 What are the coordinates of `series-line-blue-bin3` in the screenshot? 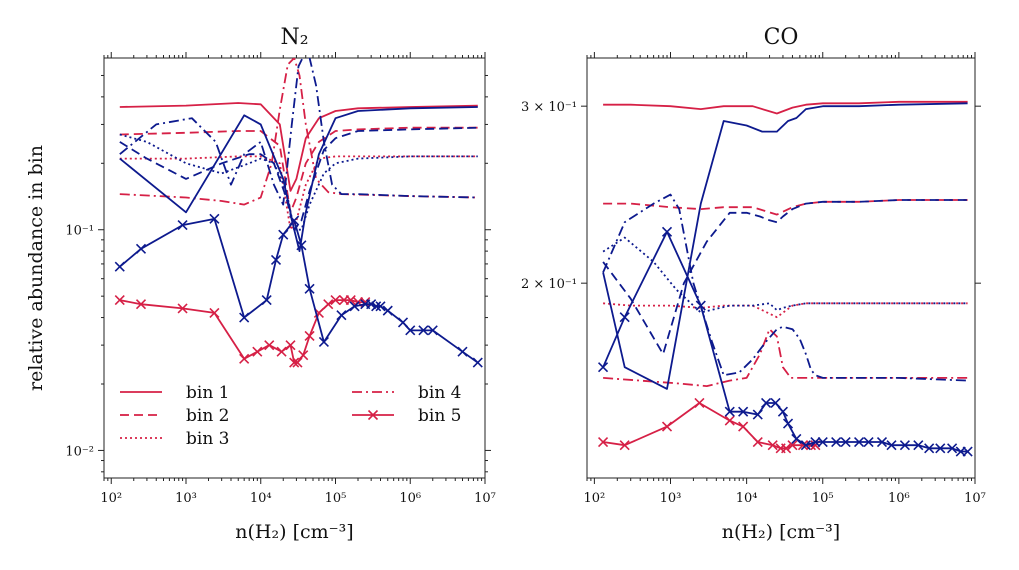 It's located at (785, 275).